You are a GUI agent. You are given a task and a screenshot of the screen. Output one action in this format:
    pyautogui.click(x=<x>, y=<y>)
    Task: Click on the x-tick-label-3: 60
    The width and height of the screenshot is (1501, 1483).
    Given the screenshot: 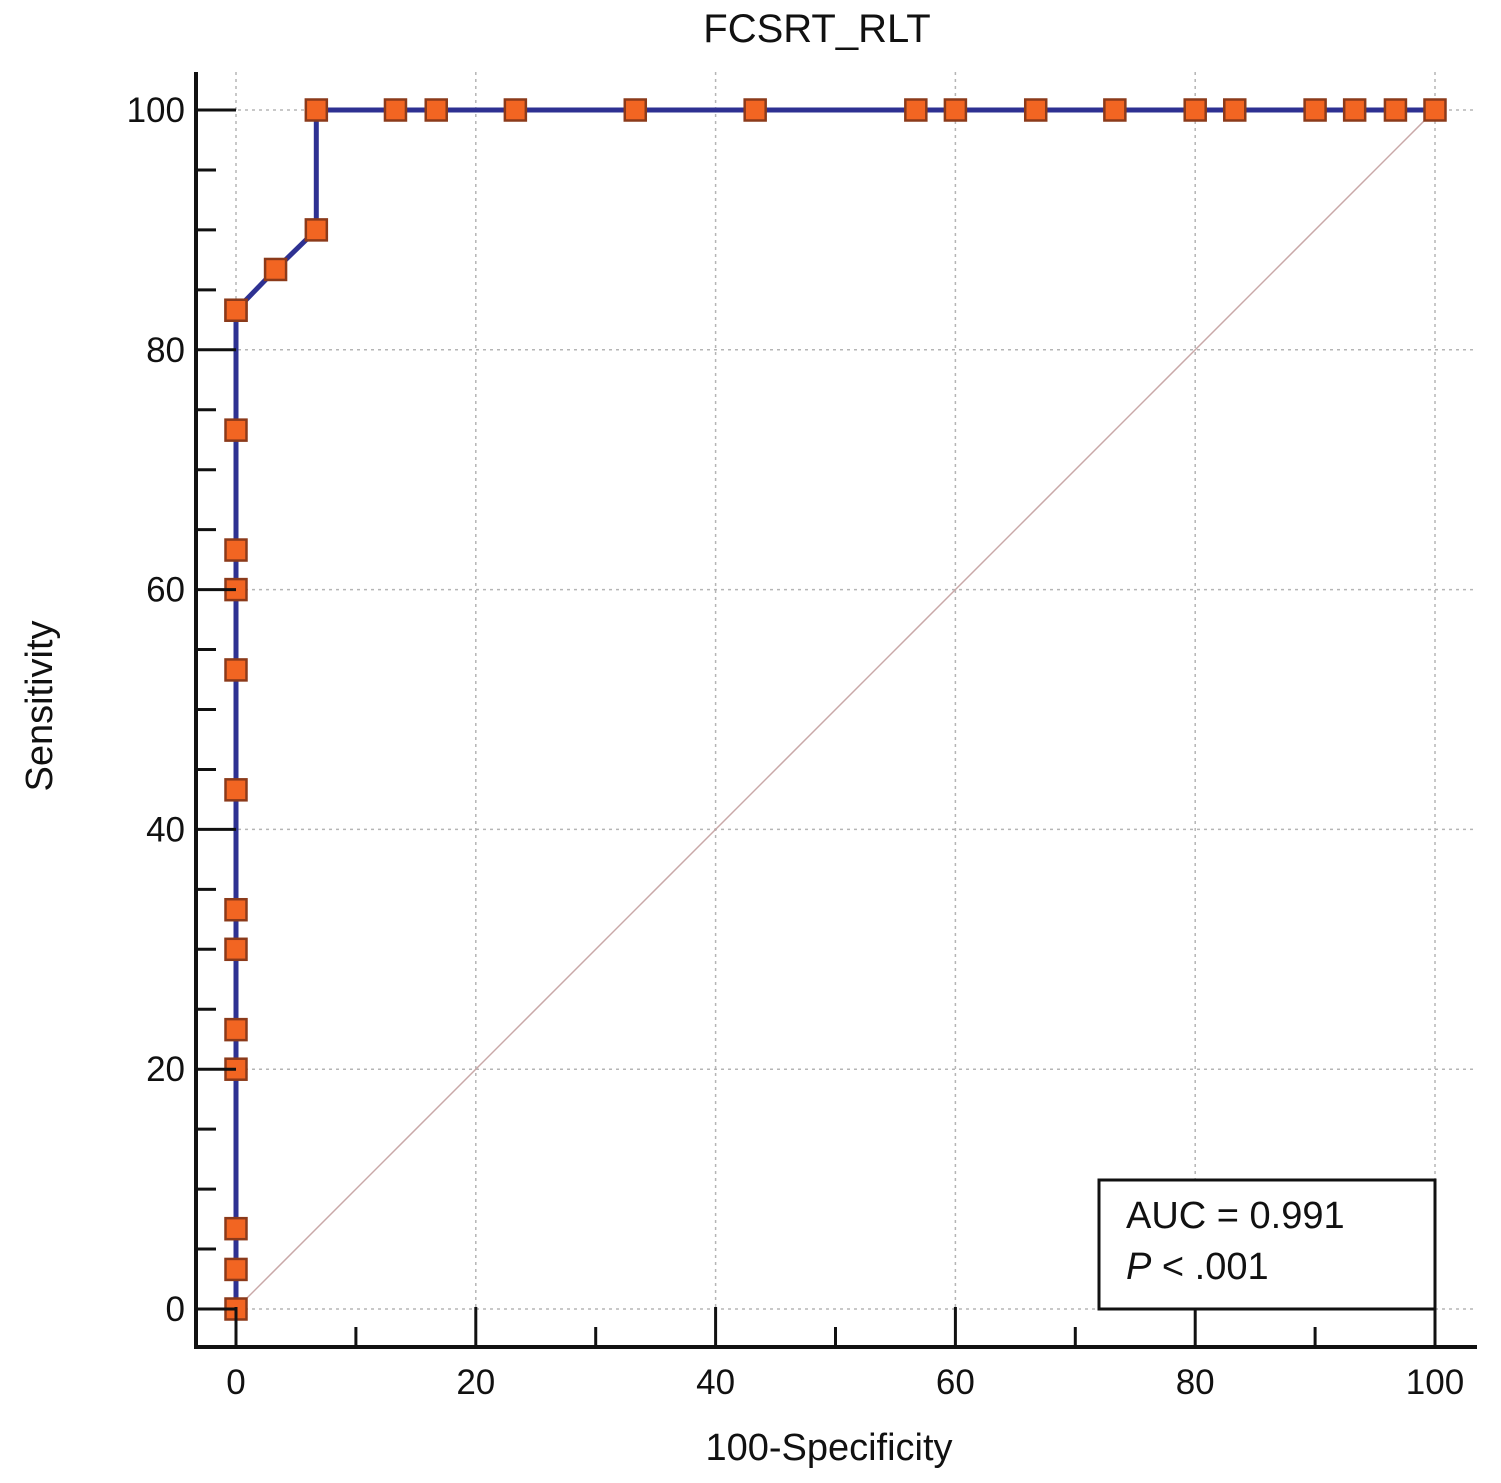 What is the action you would take?
    pyautogui.click(x=955, y=1382)
    